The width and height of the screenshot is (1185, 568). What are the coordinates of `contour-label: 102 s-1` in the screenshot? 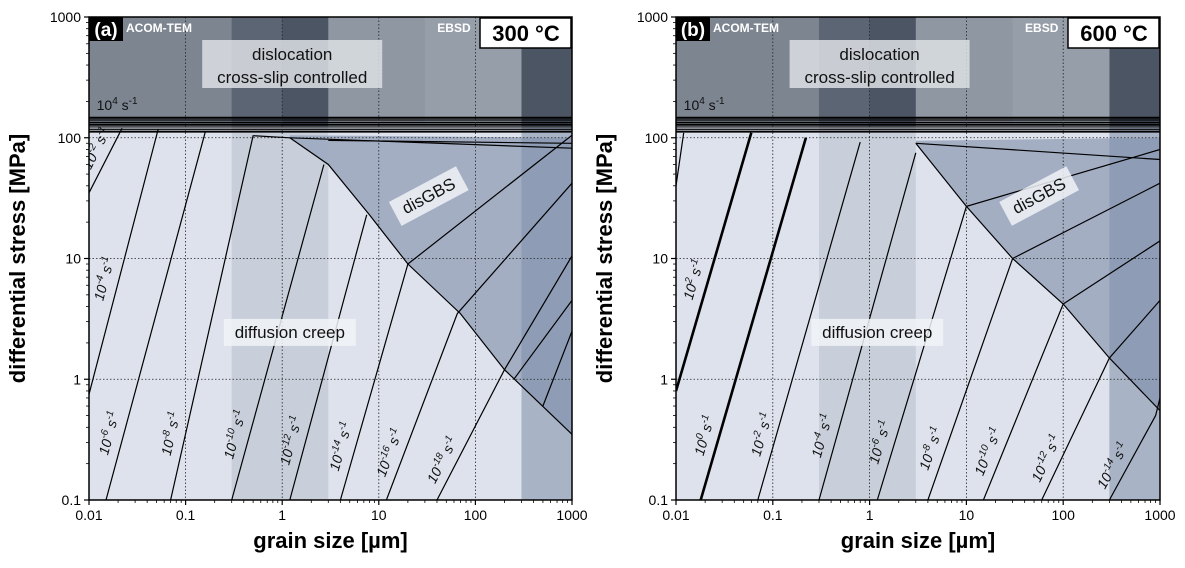 It's located at (693, 279).